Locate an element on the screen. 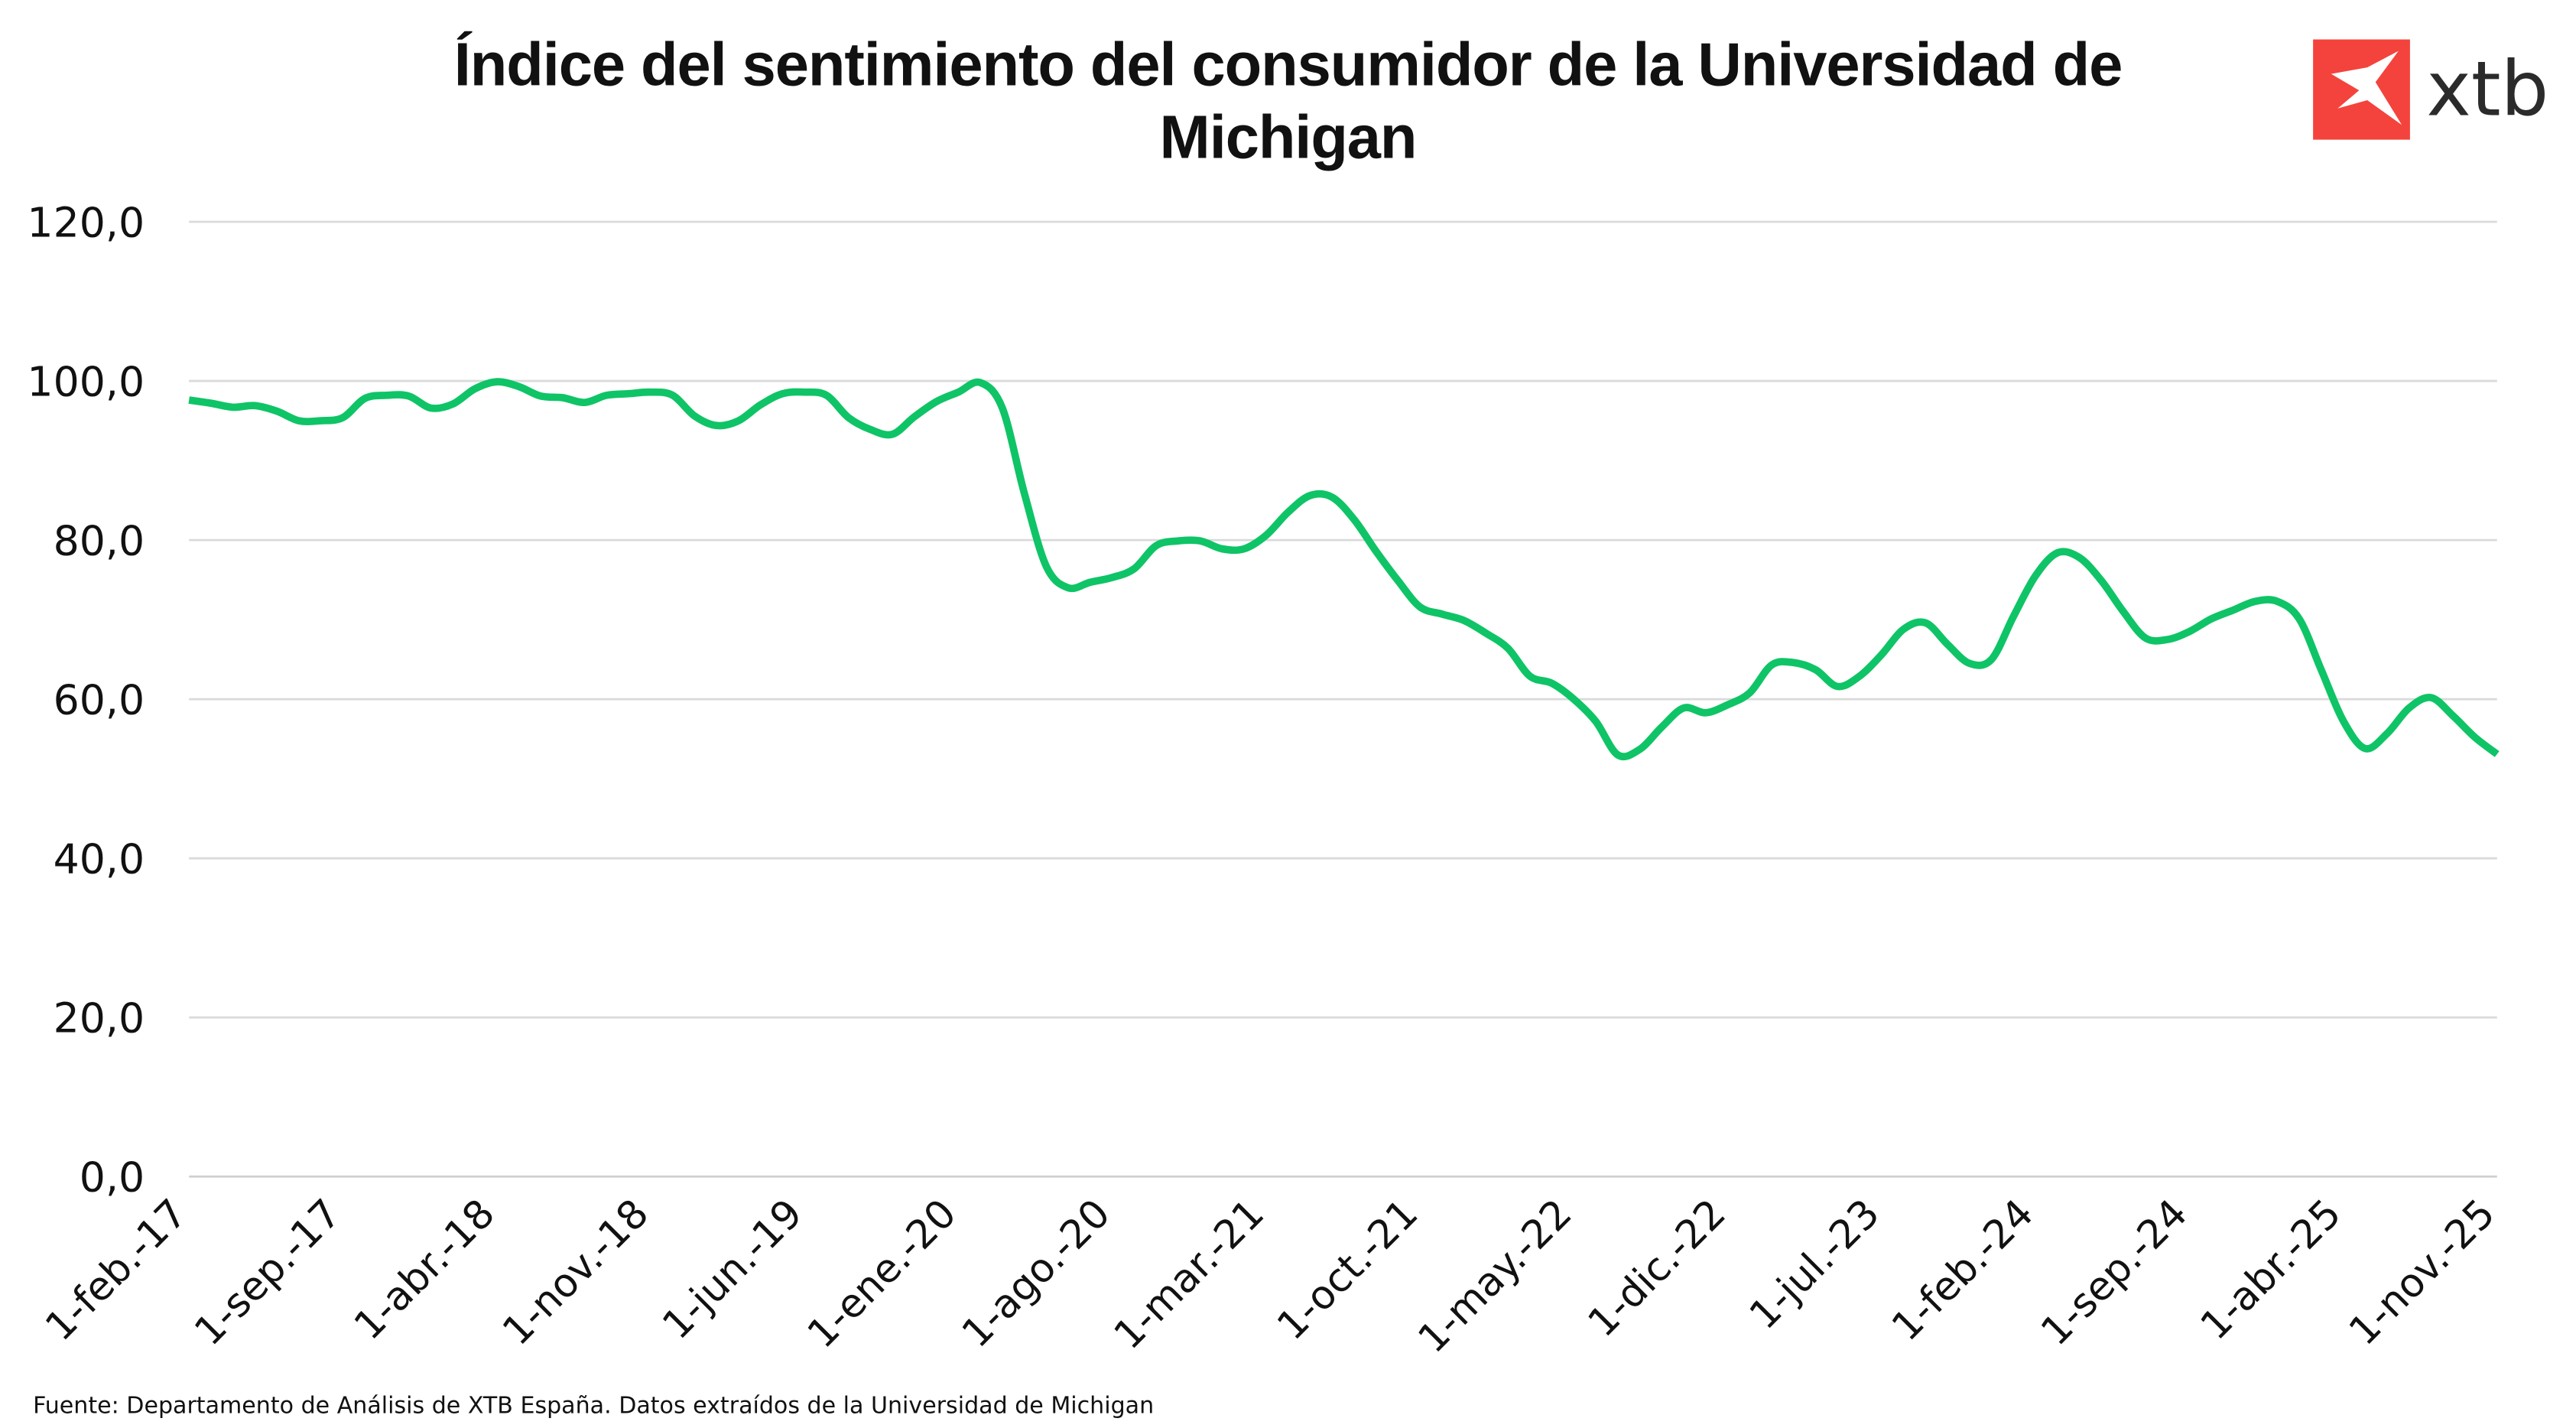  xtb-logo: xtb is located at coordinates (2431, 89).